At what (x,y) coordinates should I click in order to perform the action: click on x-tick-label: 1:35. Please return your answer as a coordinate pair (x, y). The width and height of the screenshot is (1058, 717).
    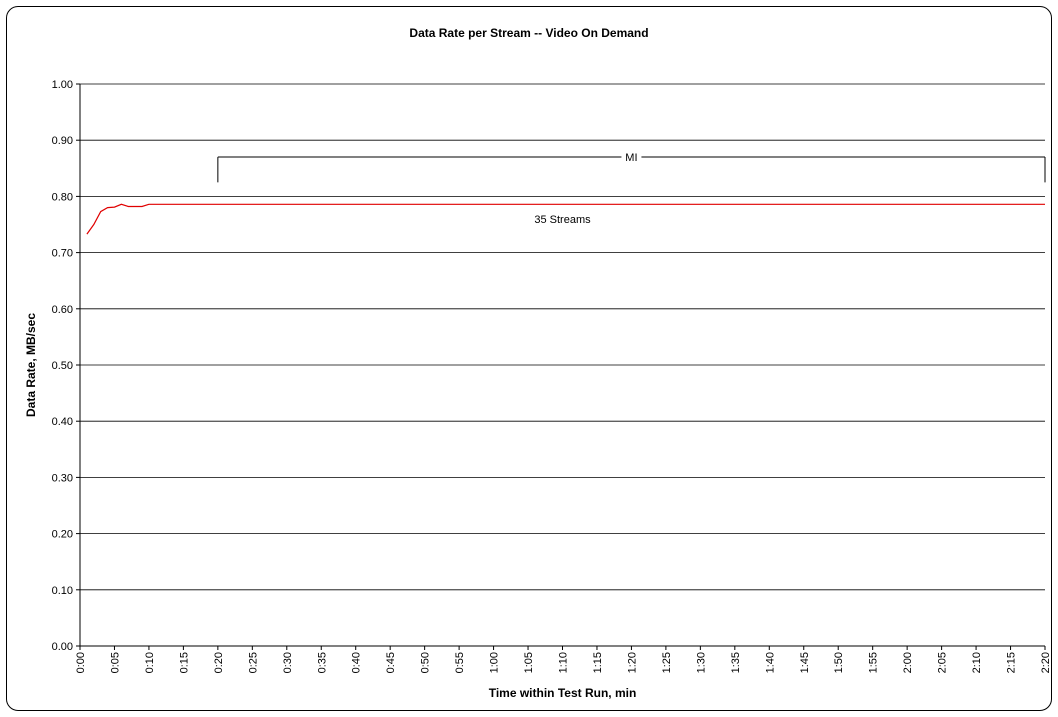
    Looking at the image, I should click on (736, 662).